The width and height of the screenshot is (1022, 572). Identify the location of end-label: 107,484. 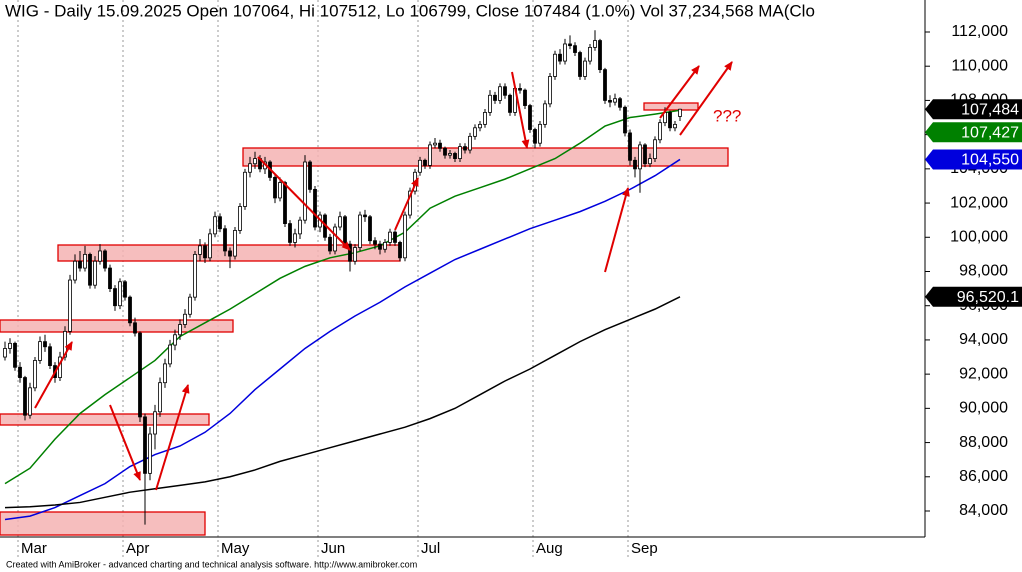
(990, 109).